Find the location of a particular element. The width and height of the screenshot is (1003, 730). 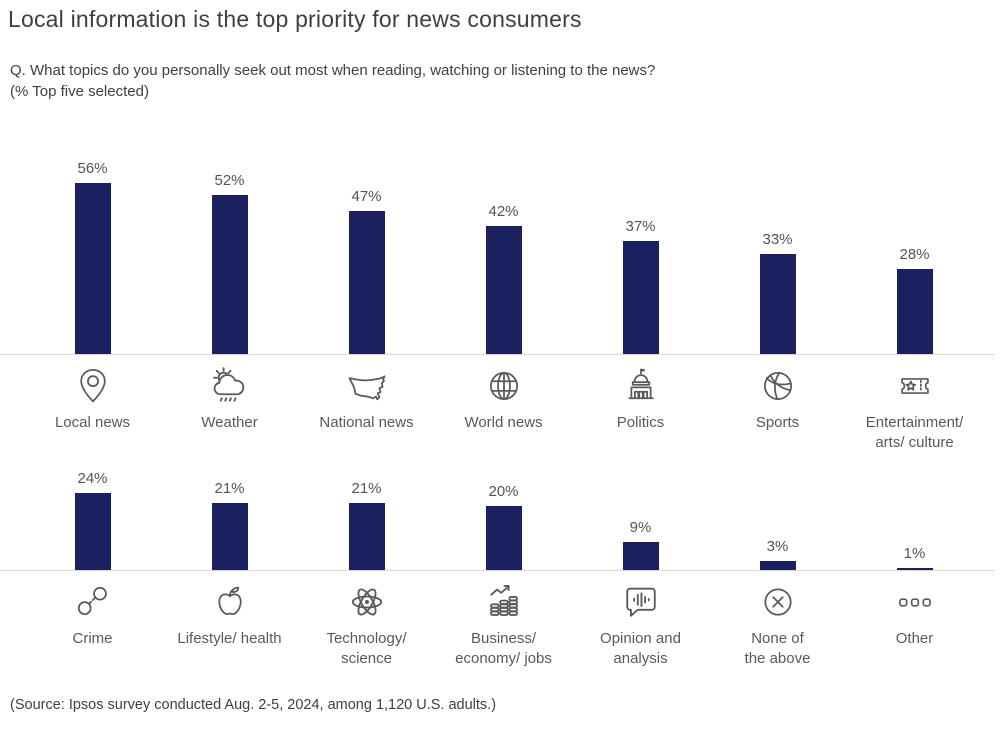

bar-column-entertainment: 28% is located at coordinates (914, 255).